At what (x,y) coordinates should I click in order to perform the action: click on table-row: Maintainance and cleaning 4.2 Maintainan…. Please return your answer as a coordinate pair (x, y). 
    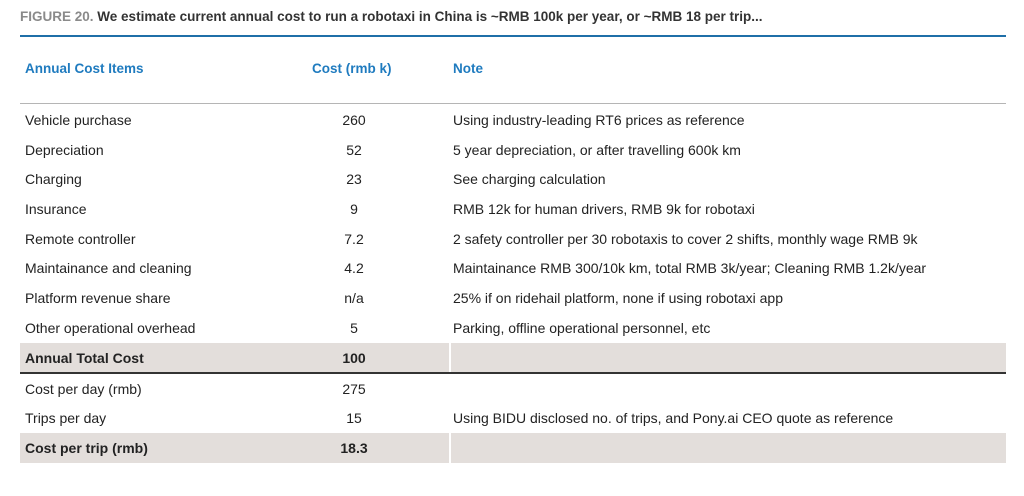
    Looking at the image, I should click on (513, 268).